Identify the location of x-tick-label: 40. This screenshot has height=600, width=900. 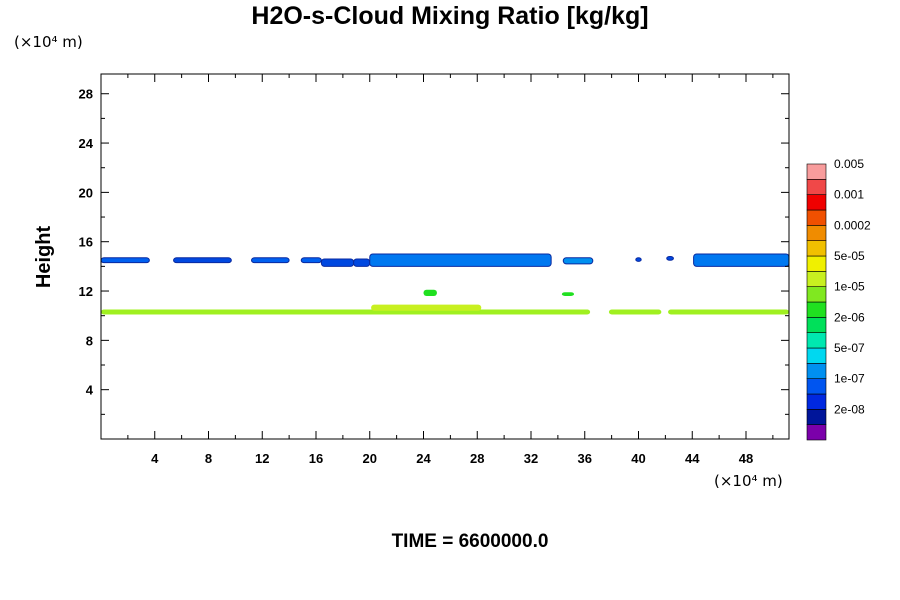
(638, 458).